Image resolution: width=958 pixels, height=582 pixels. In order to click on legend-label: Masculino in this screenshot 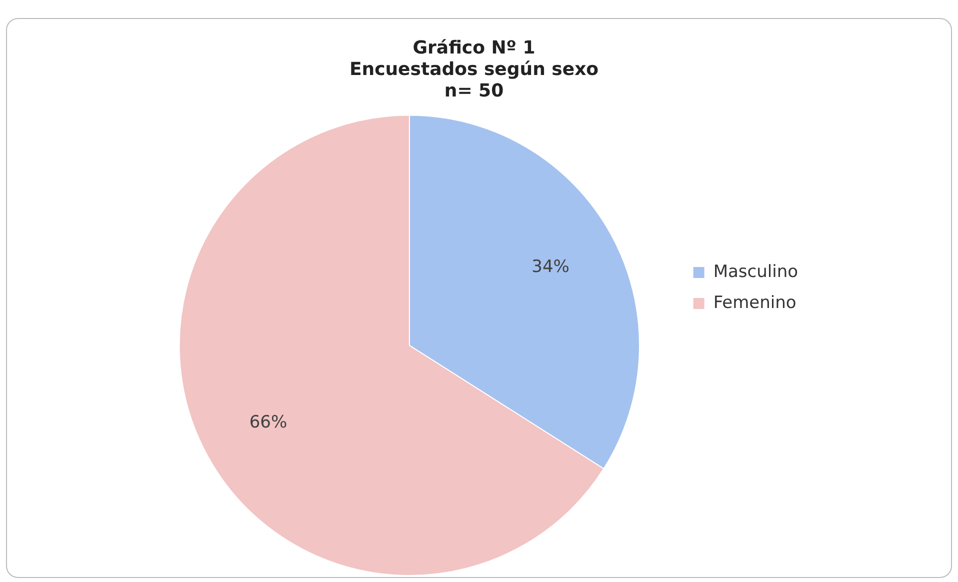, I will do `click(755, 272)`.